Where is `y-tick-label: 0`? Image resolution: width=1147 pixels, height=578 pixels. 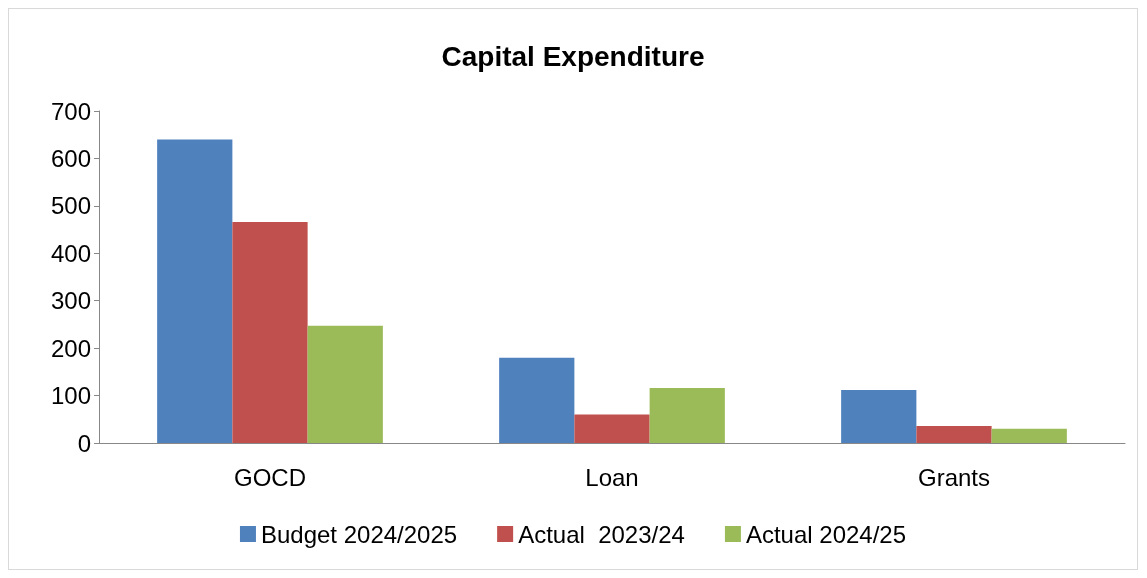
y-tick-label: 0 is located at coordinates (84, 443).